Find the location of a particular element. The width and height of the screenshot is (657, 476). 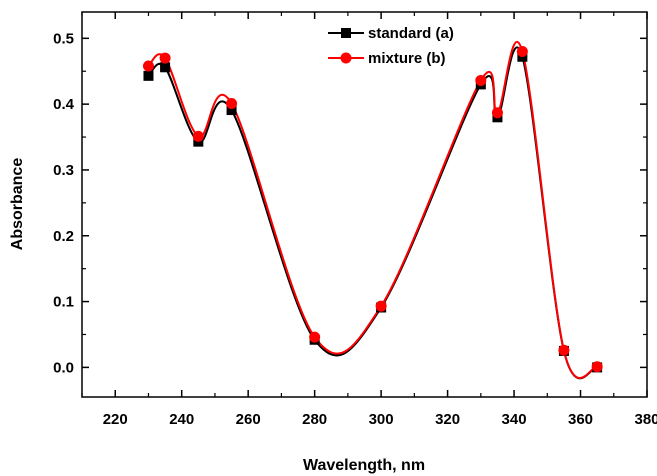

x-tick-label: 360 is located at coordinates (580, 419).